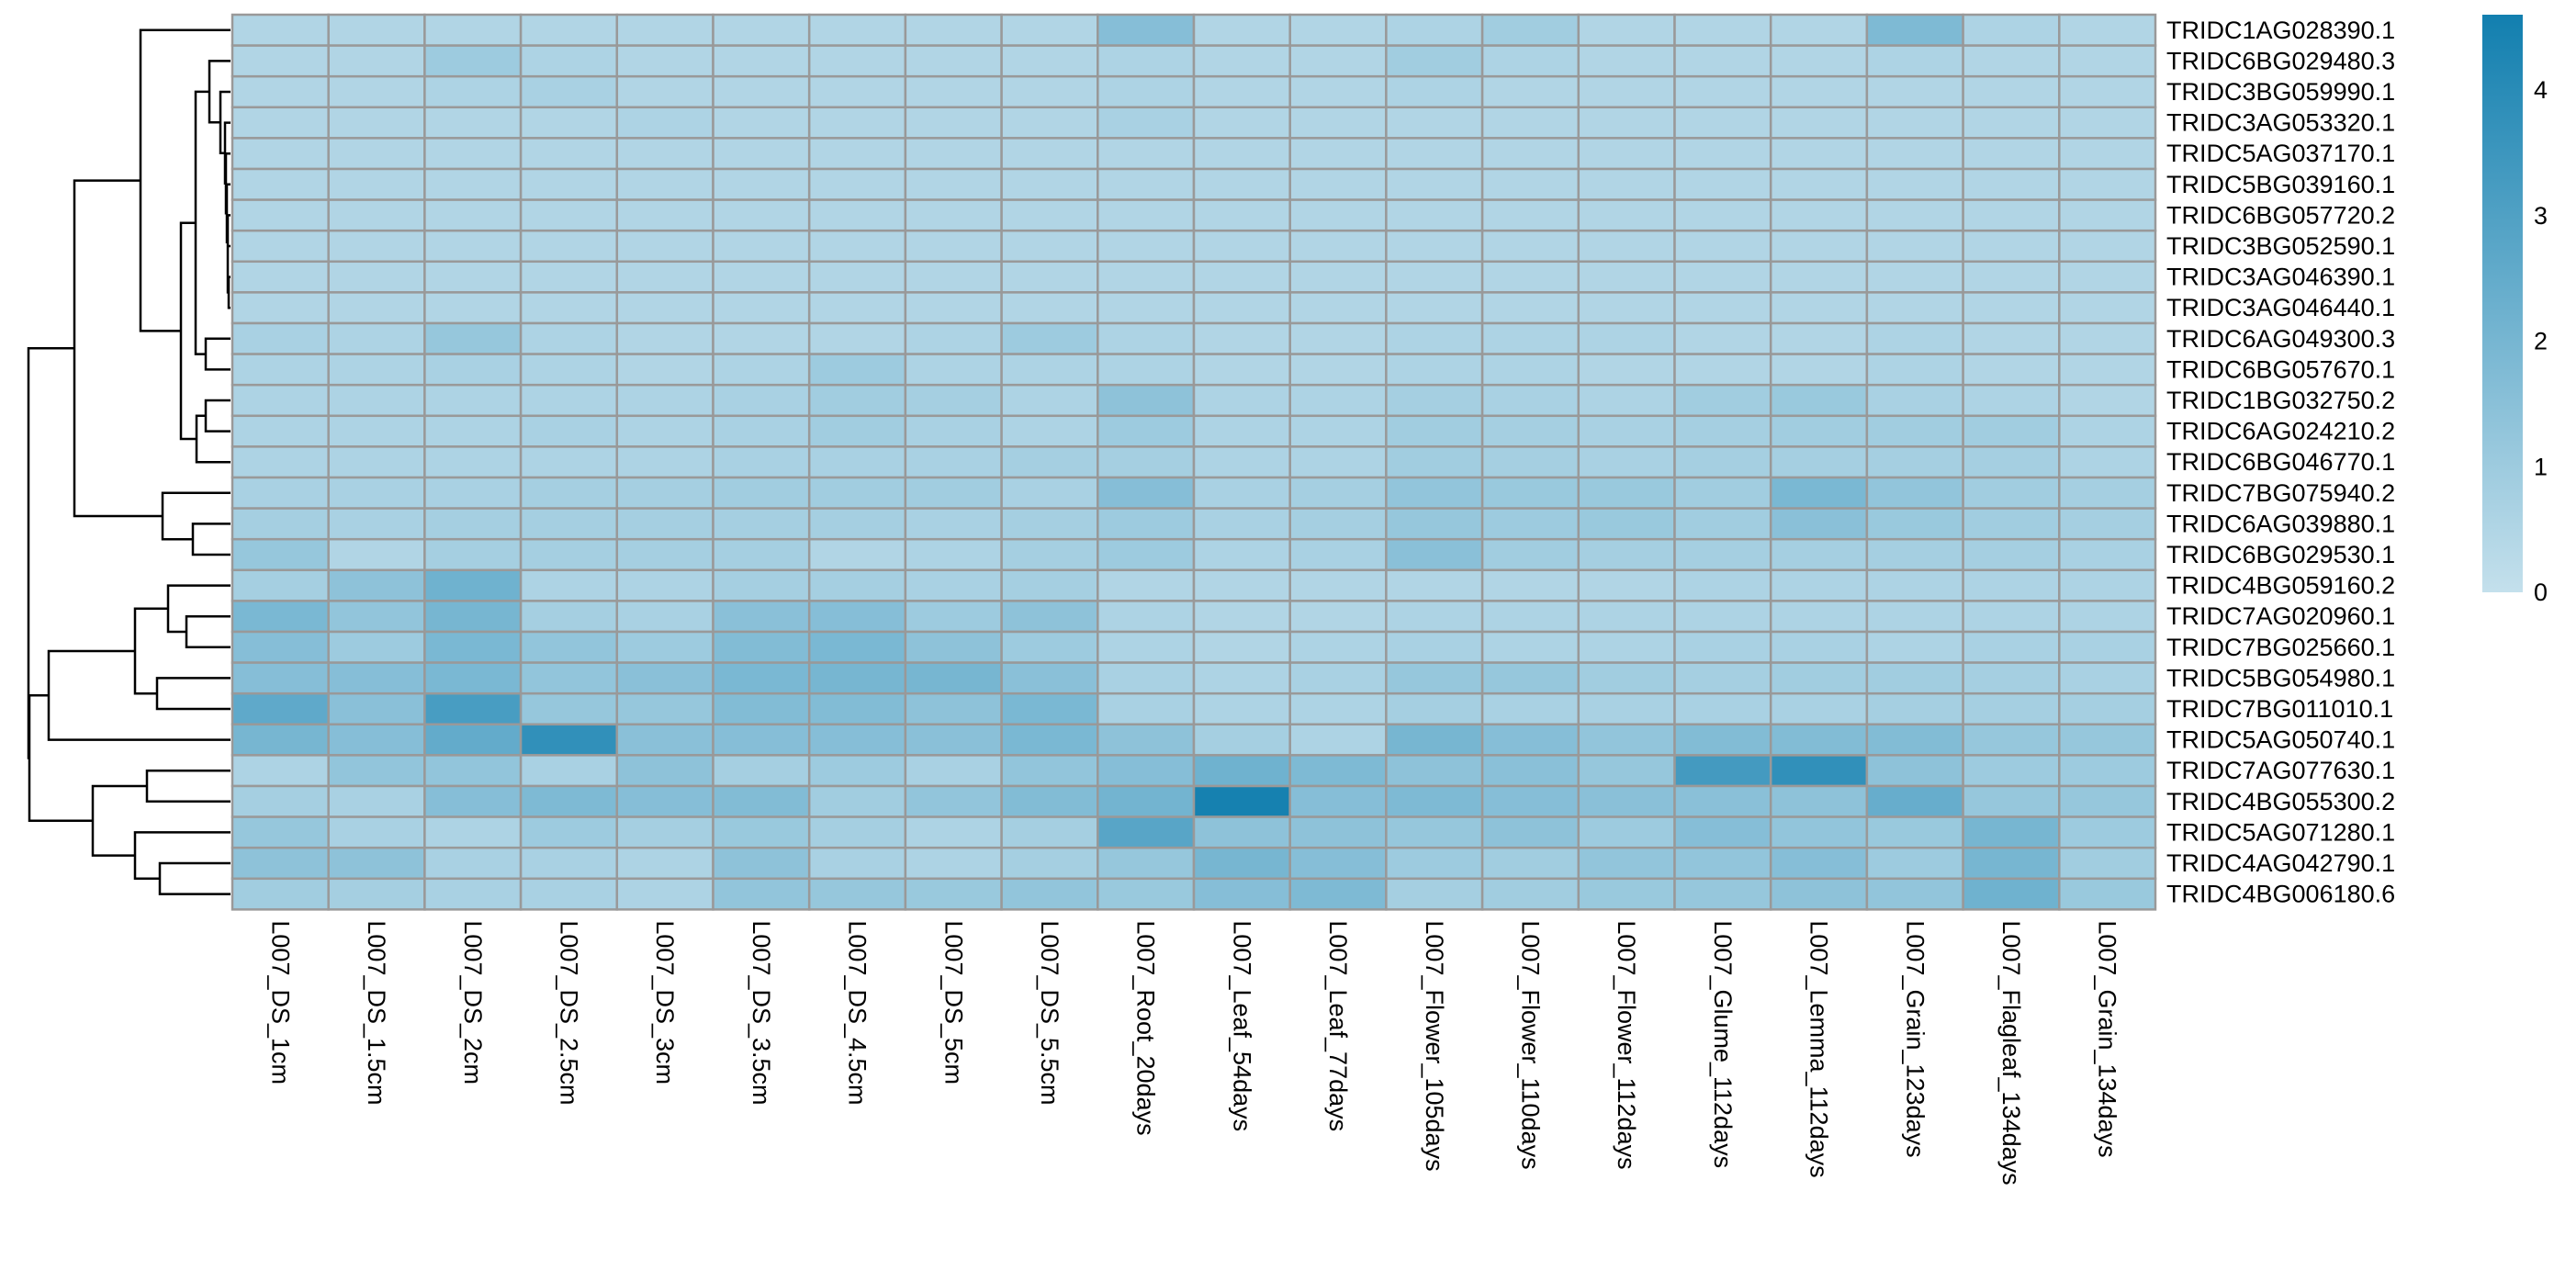 Image resolution: width=2576 pixels, height=1270 pixels. I want to click on row-label: TRIDC3AG046440.1, so click(2280, 308).